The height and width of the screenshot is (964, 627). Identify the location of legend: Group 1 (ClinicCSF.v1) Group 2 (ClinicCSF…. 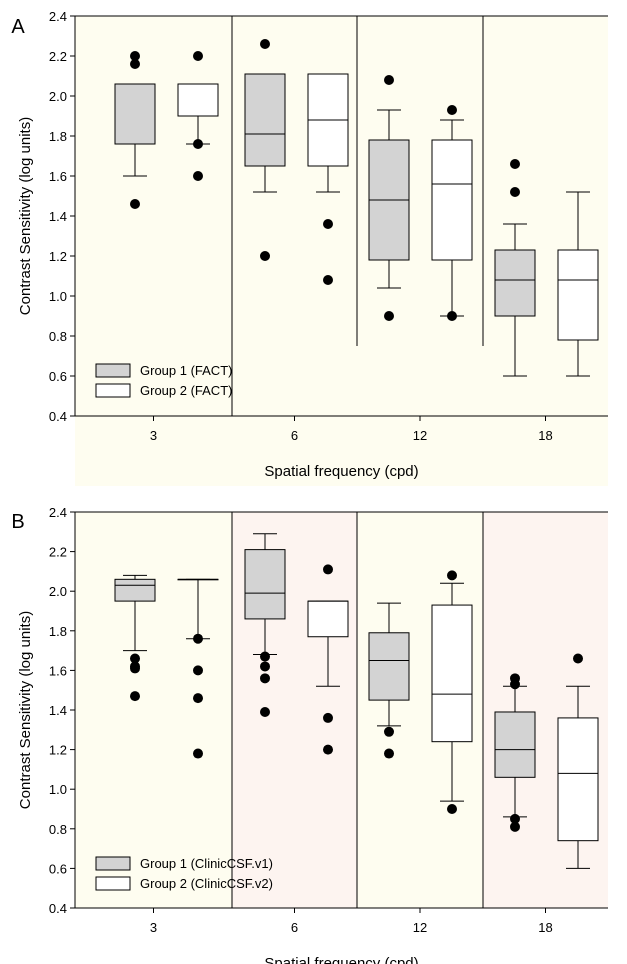
(184, 873).